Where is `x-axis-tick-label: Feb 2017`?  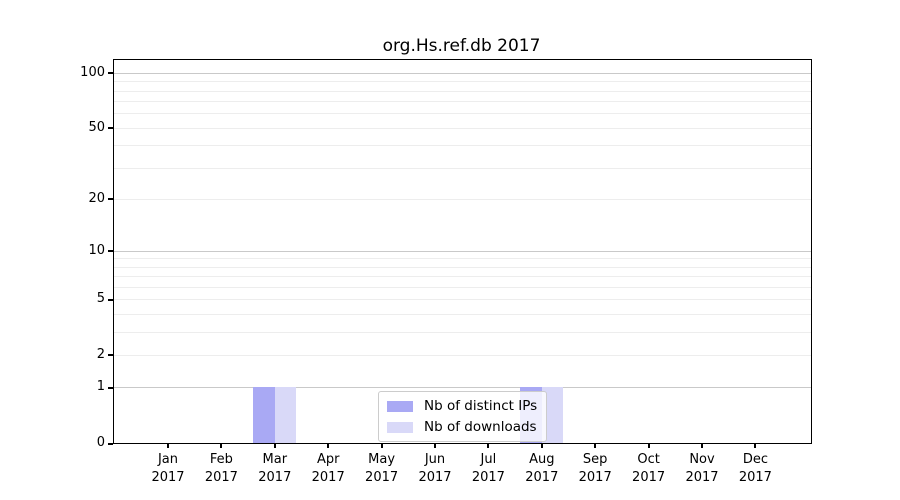
x-axis-tick-label: Feb 2017 is located at coordinates (221, 469).